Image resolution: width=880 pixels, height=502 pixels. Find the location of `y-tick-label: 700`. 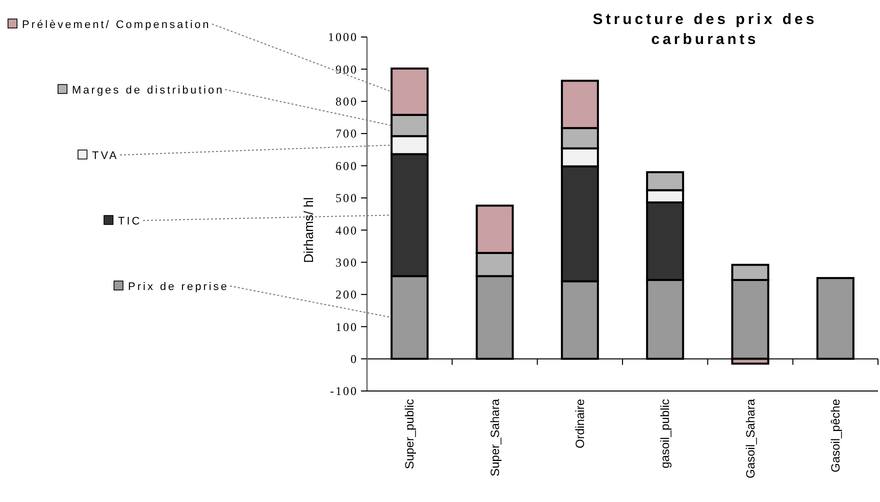

y-tick-label: 700 is located at coordinates (347, 133).